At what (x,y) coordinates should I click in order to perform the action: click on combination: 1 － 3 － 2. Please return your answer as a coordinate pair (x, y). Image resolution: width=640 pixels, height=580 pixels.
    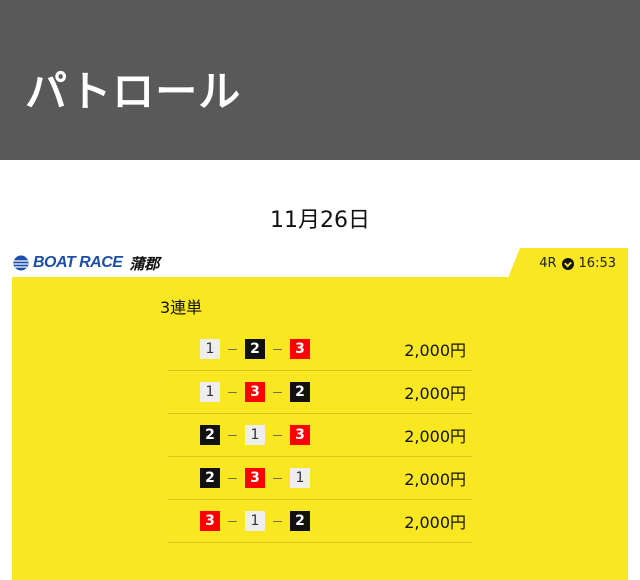
    Looking at the image, I should click on (255, 392).